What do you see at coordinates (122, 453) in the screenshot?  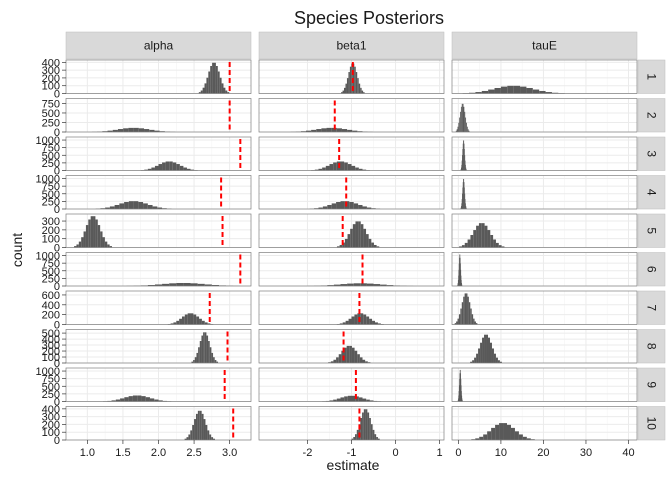 I see `x-tick-label: 1.5` at bounding box center [122, 453].